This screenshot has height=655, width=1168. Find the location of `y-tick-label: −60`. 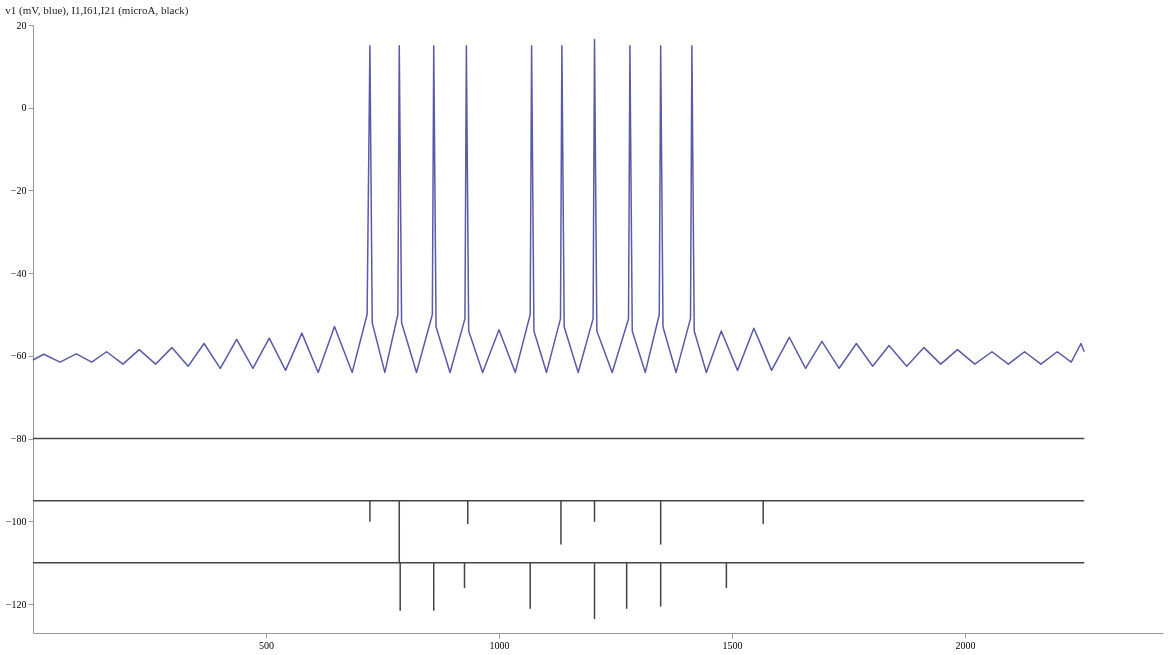

y-tick-label: −60 is located at coordinates (18, 356).